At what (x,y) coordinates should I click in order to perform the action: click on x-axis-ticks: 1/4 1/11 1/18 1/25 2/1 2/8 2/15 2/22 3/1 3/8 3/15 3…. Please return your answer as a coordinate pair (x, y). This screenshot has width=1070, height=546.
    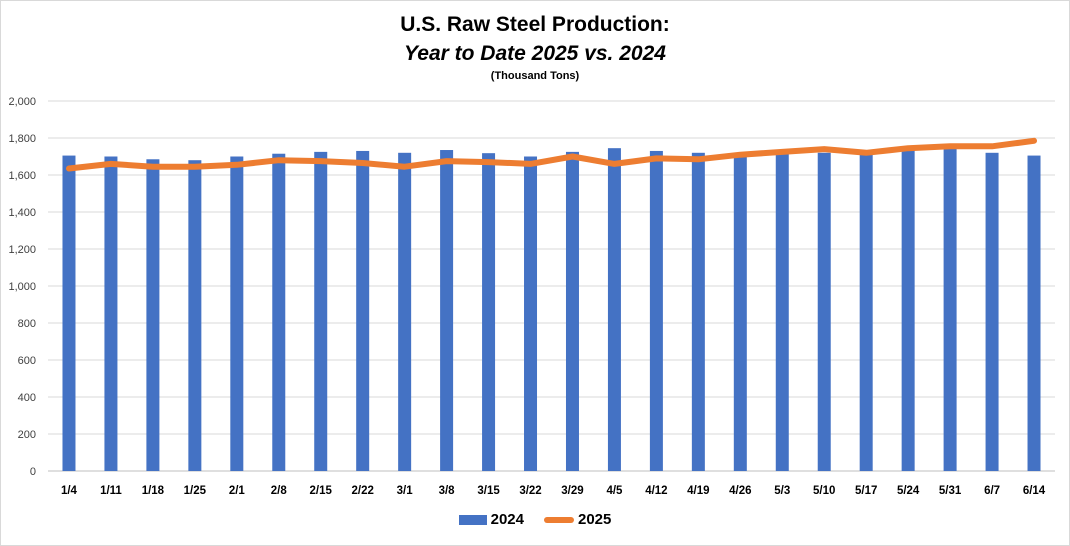
    Looking at the image, I should click on (553, 491).